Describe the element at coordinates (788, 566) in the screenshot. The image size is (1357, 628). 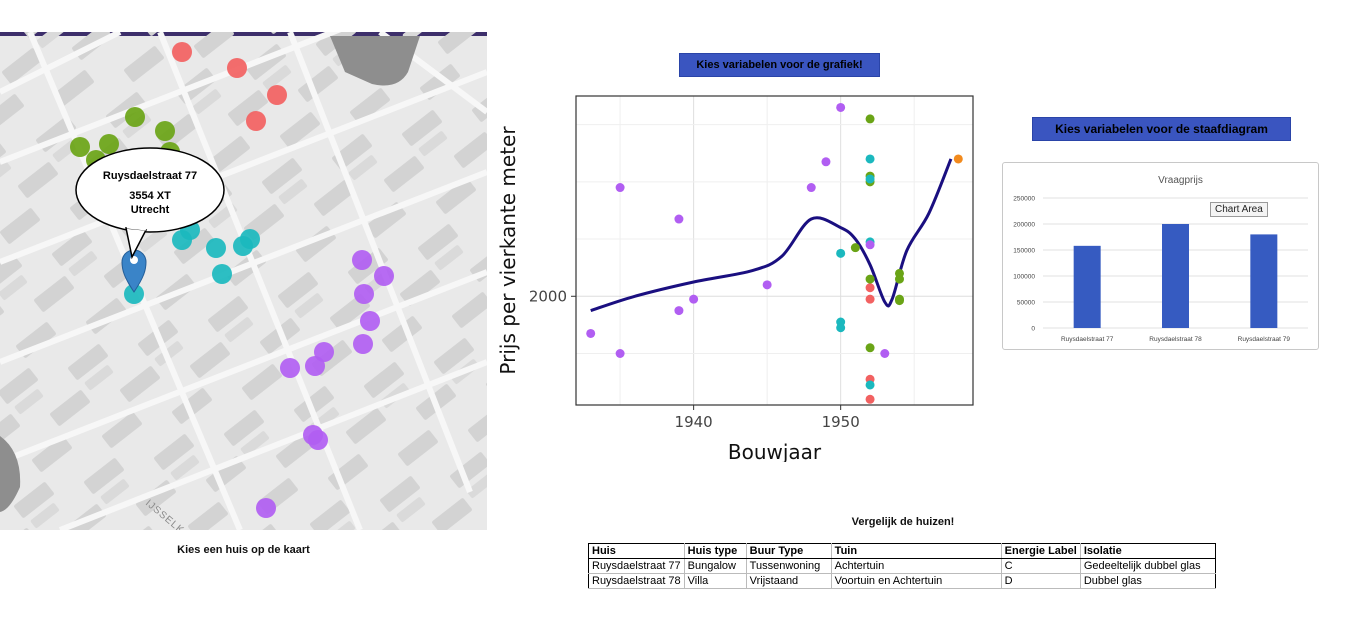
I see `cell-buur-type: Tussenwoning` at that location.